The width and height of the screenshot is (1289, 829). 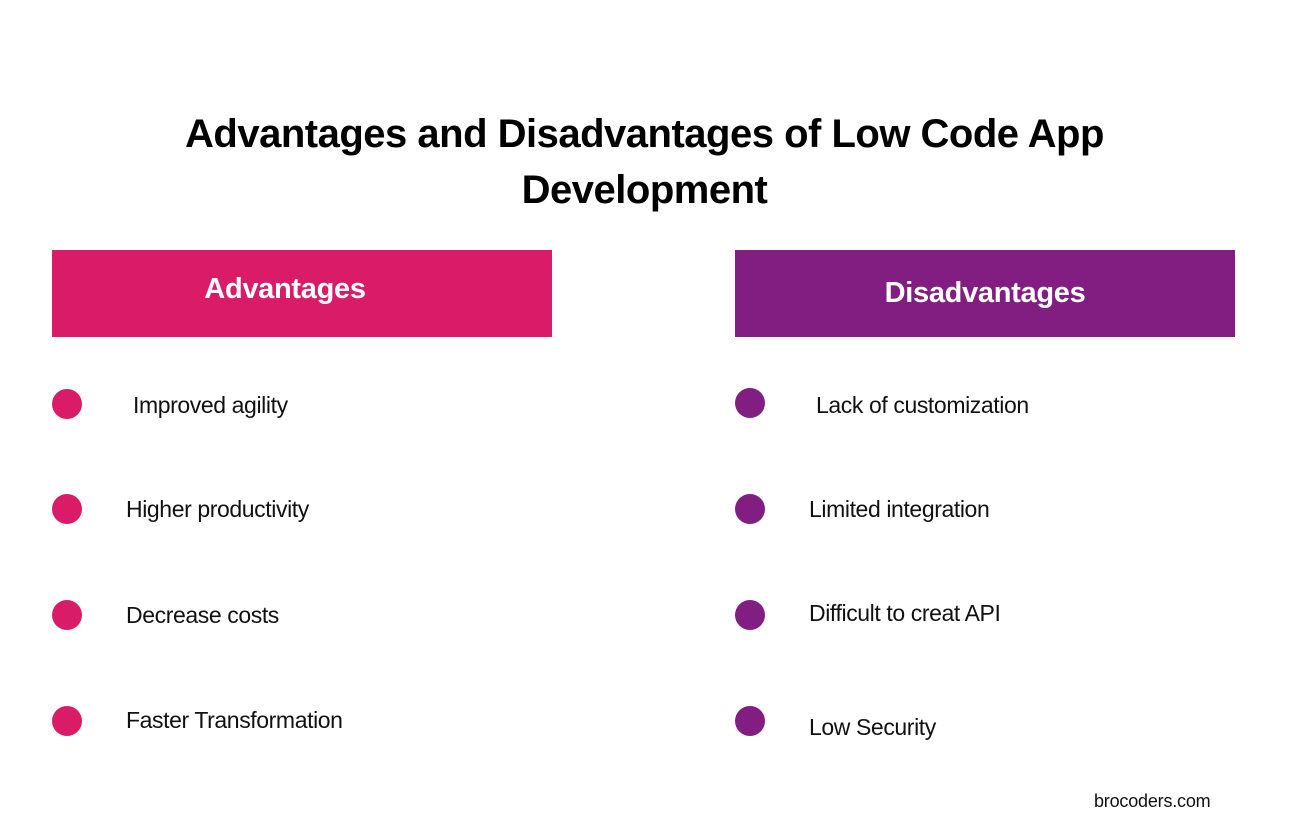 I want to click on page-title-line-2: Development, so click(x=644, y=190).